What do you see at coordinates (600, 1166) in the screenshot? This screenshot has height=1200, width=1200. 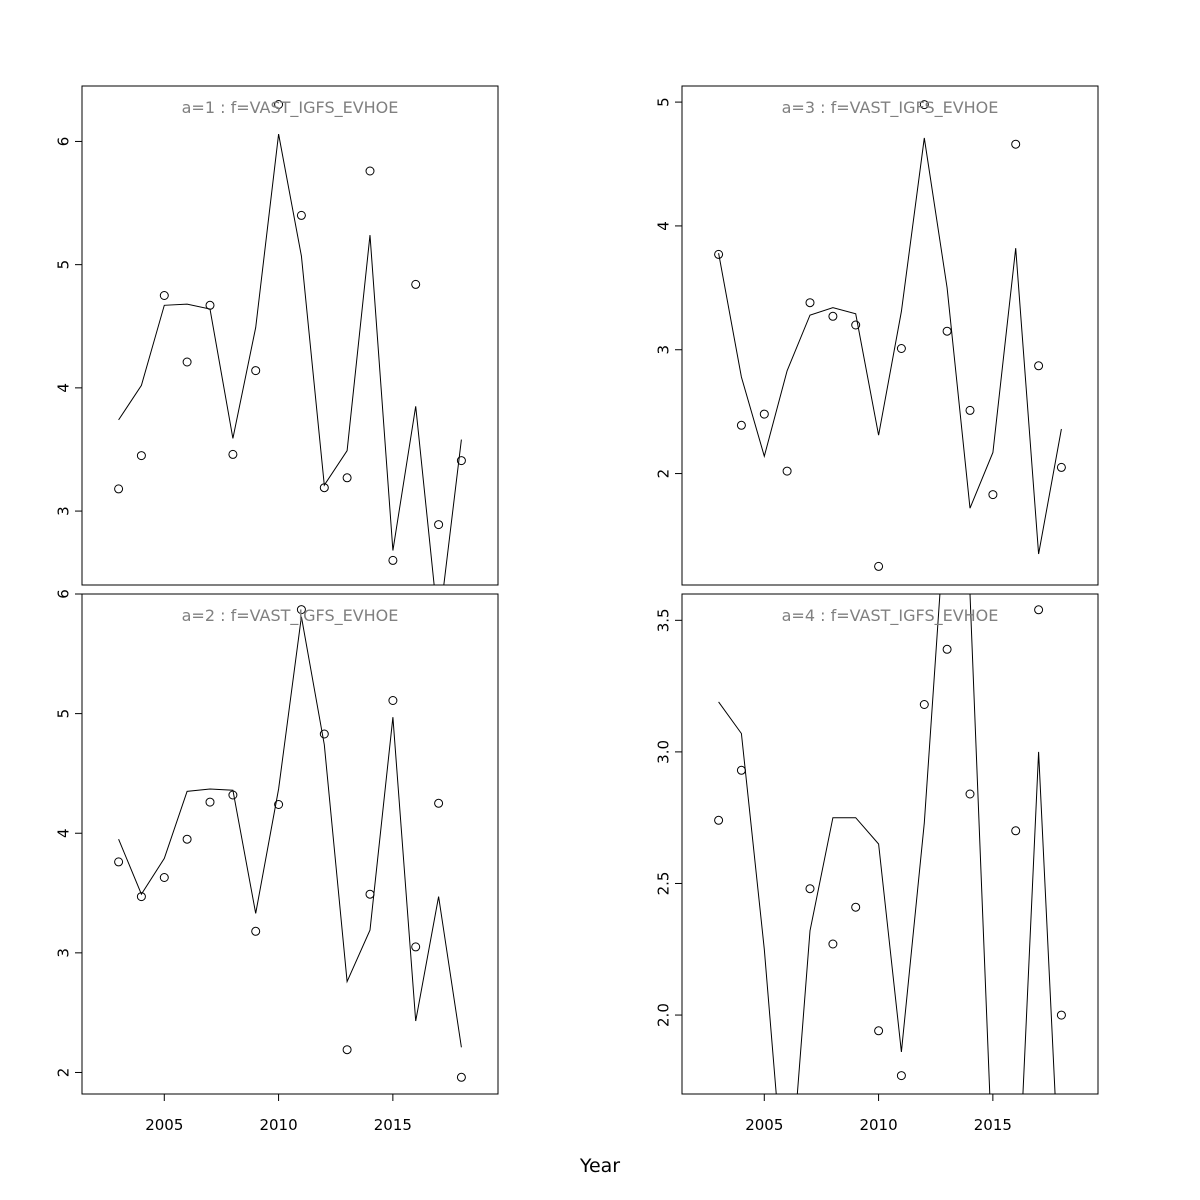 I see `x-axis-label: Year` at bounding box center [600, 1166].